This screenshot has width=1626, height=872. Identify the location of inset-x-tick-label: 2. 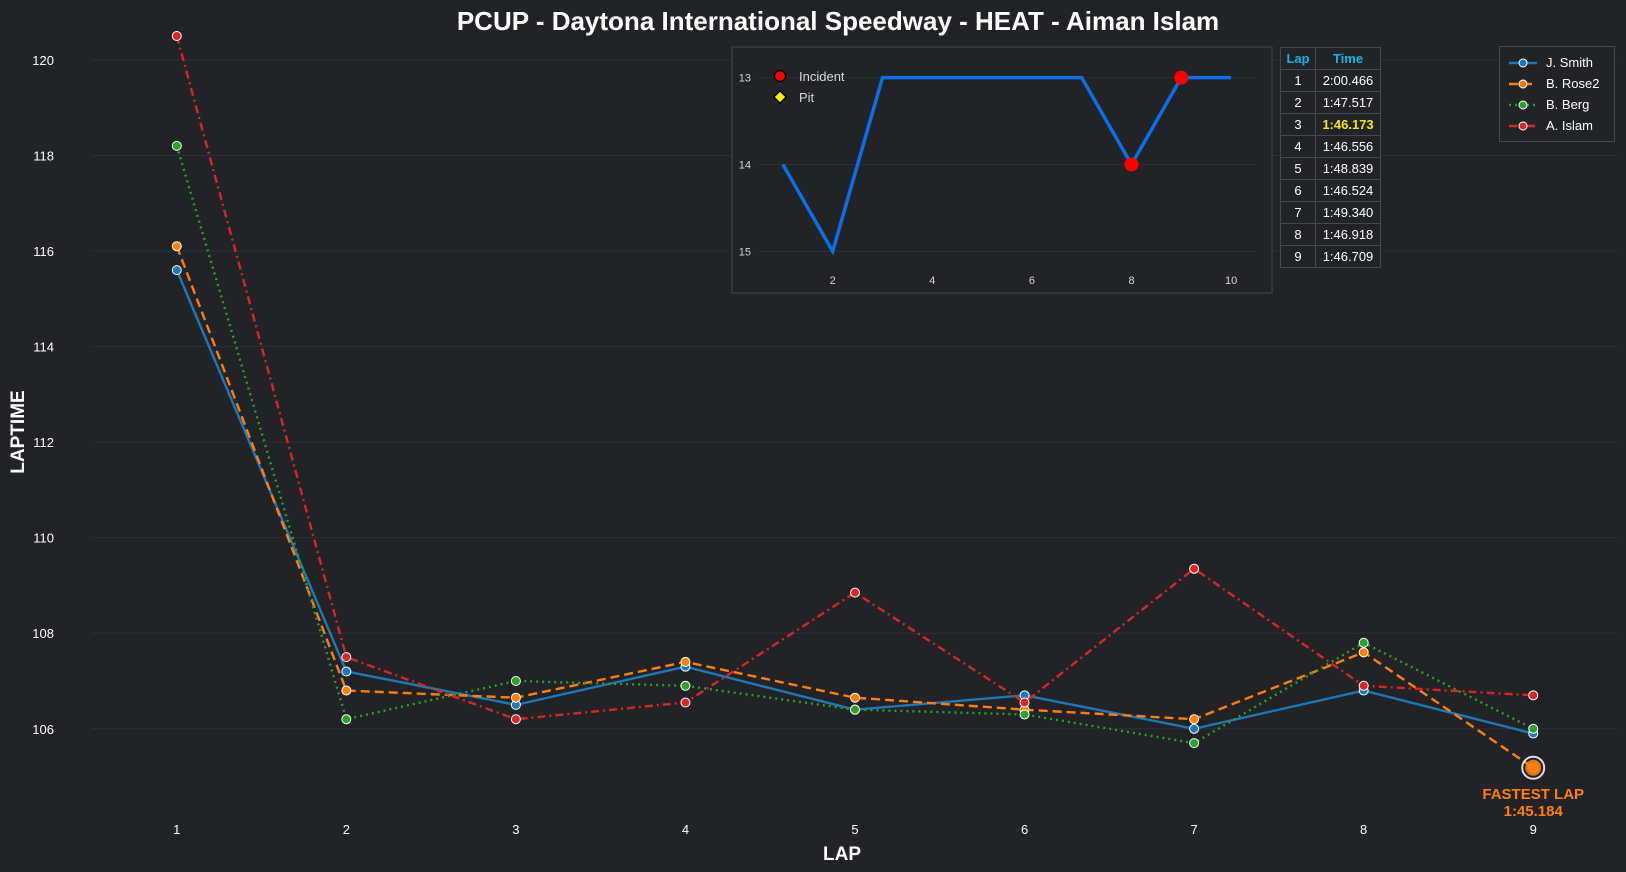
(833, 281).